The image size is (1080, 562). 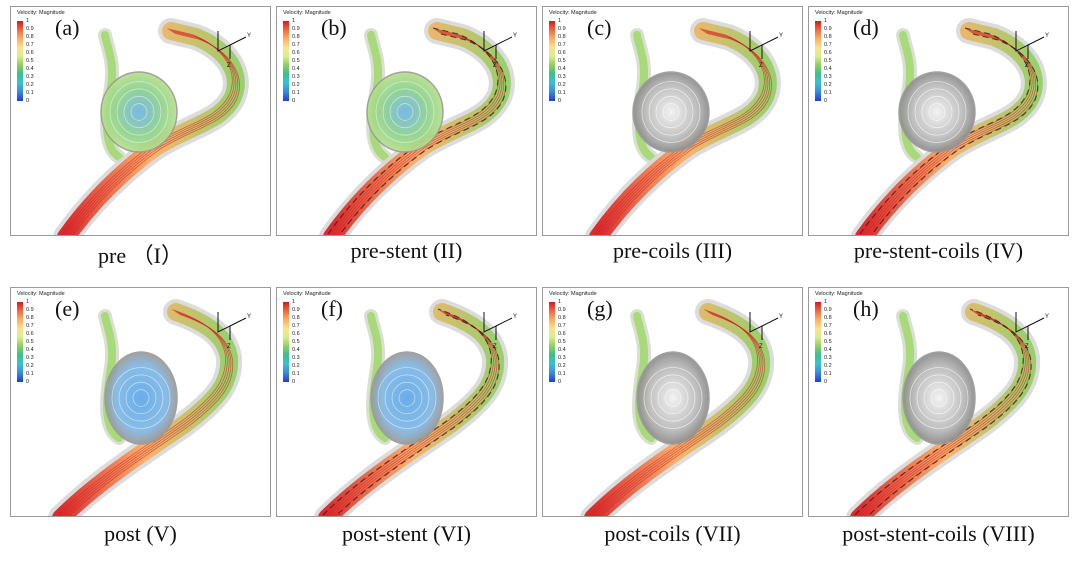 I want to click on panel-letter: (d), so click(x=866, y=27).